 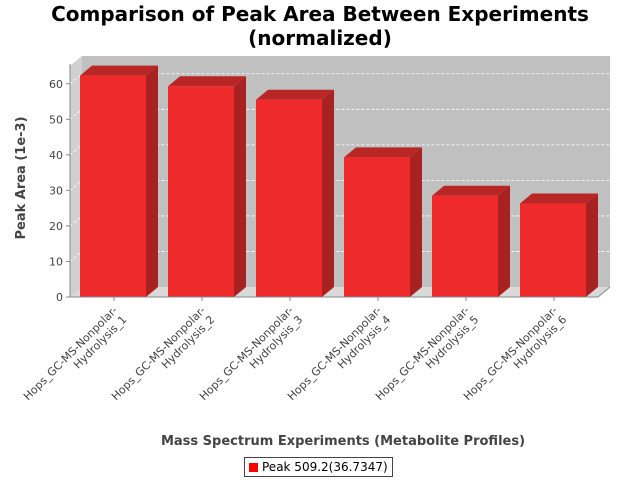 I want to click on legend: Peak 509.2(36.7347), so click(x=318, y=467).